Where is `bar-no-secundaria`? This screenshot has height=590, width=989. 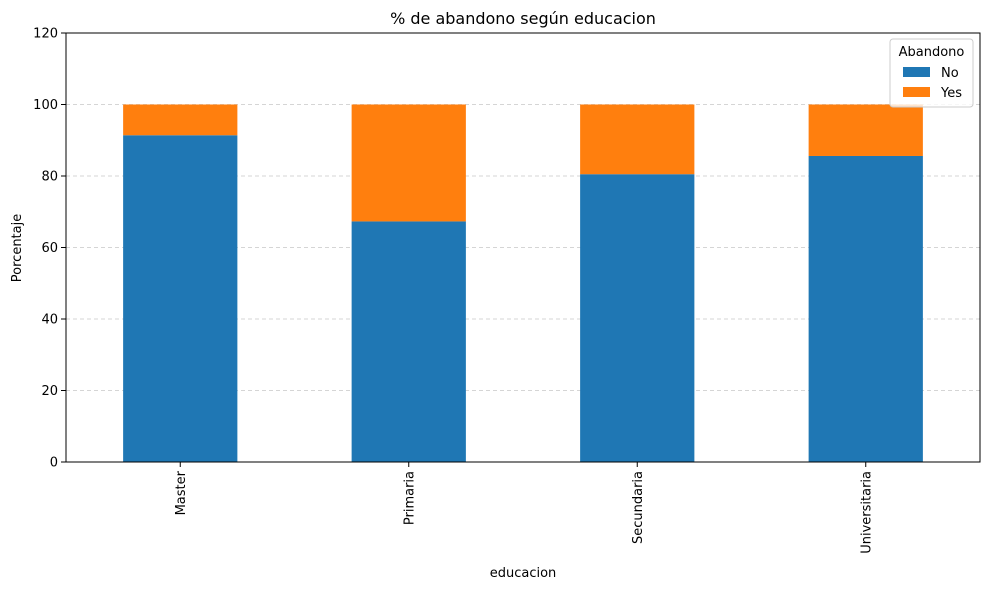 bar-no-secundaria is located at coordinates (637, 318).